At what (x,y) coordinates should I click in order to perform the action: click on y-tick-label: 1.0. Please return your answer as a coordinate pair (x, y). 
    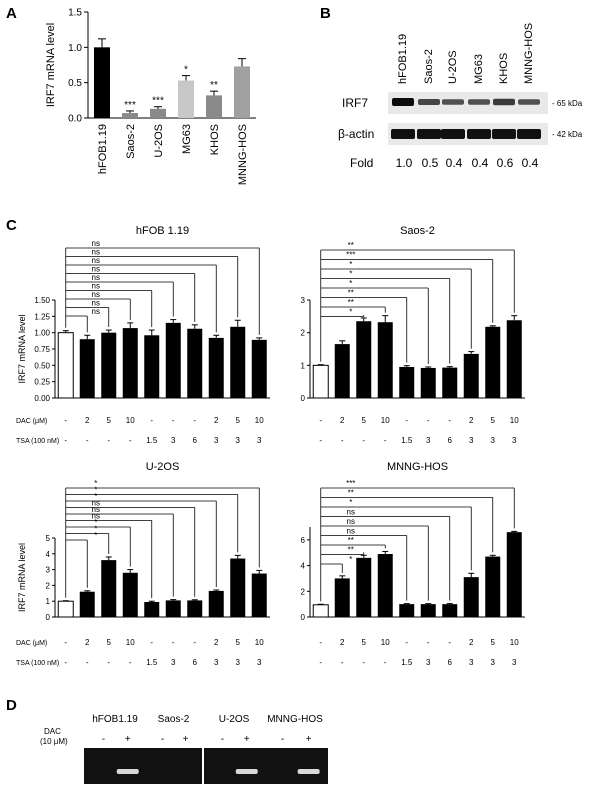
    Looking at the image, I should click on (75, 48).